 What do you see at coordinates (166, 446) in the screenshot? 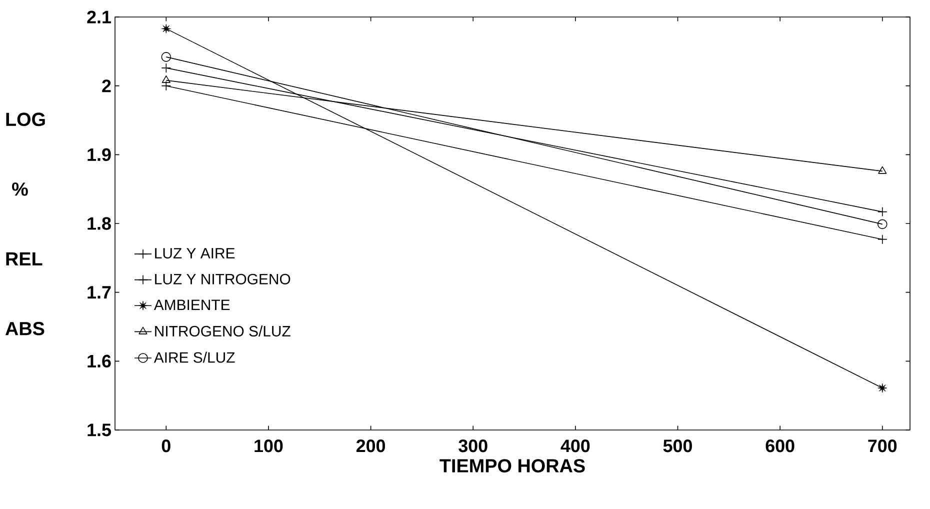
I see `x-tick-label: 0` at bounding box center [166, 446].